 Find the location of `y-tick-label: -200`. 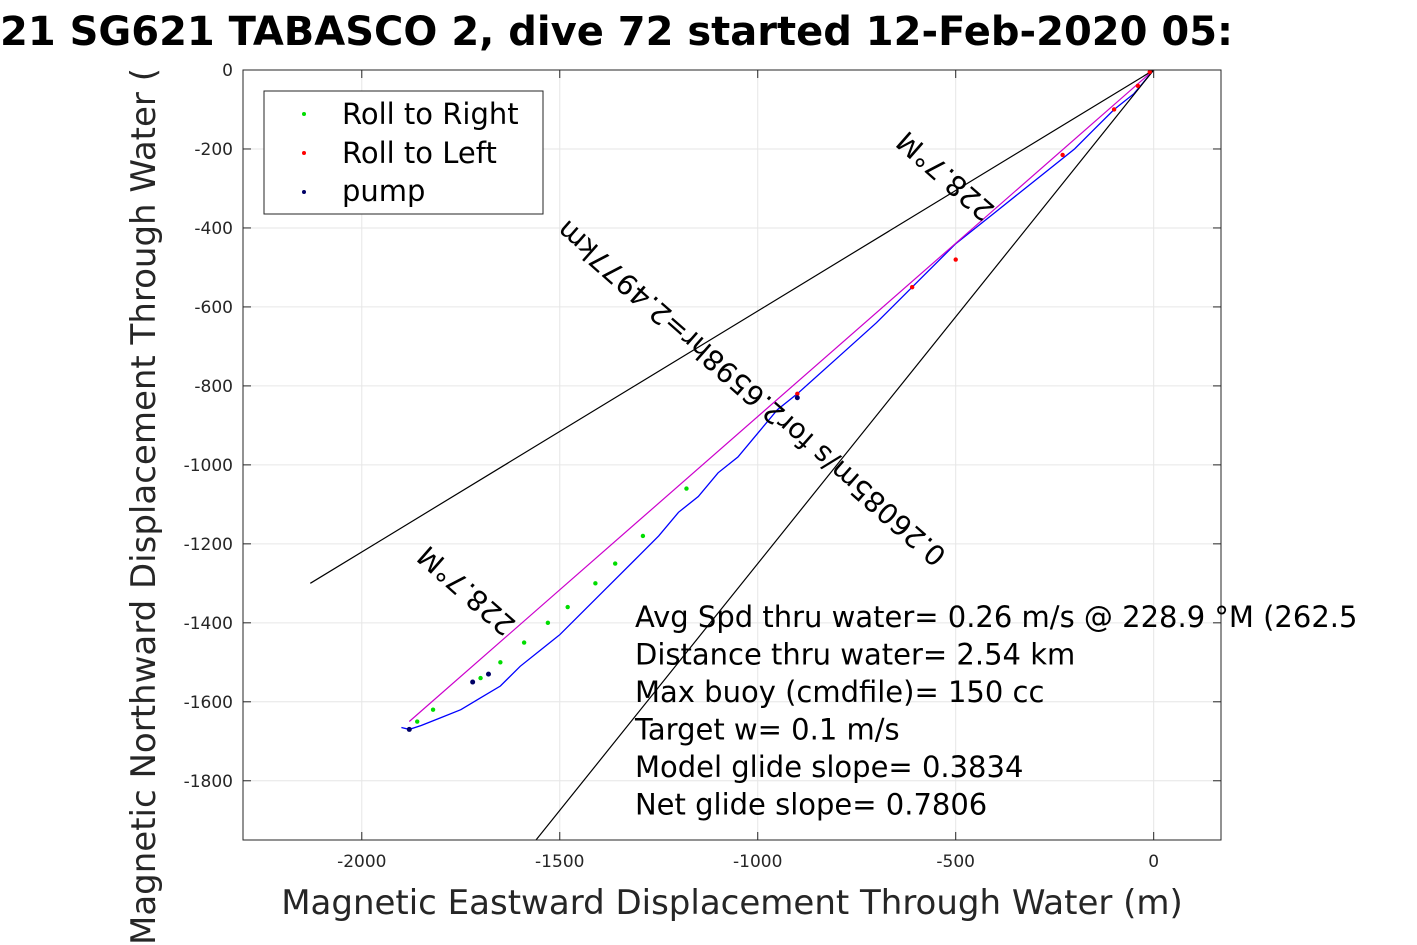

y-tick-label: -200 is located at coordinates (213, 150).